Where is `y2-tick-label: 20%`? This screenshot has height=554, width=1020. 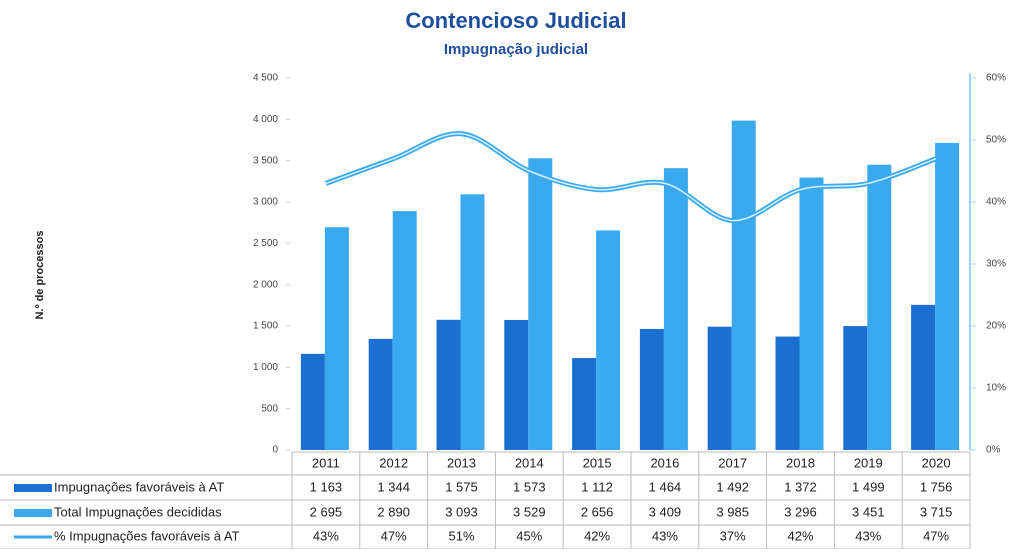
y2-tick-label: 20% is located at coordinates (996, 326).